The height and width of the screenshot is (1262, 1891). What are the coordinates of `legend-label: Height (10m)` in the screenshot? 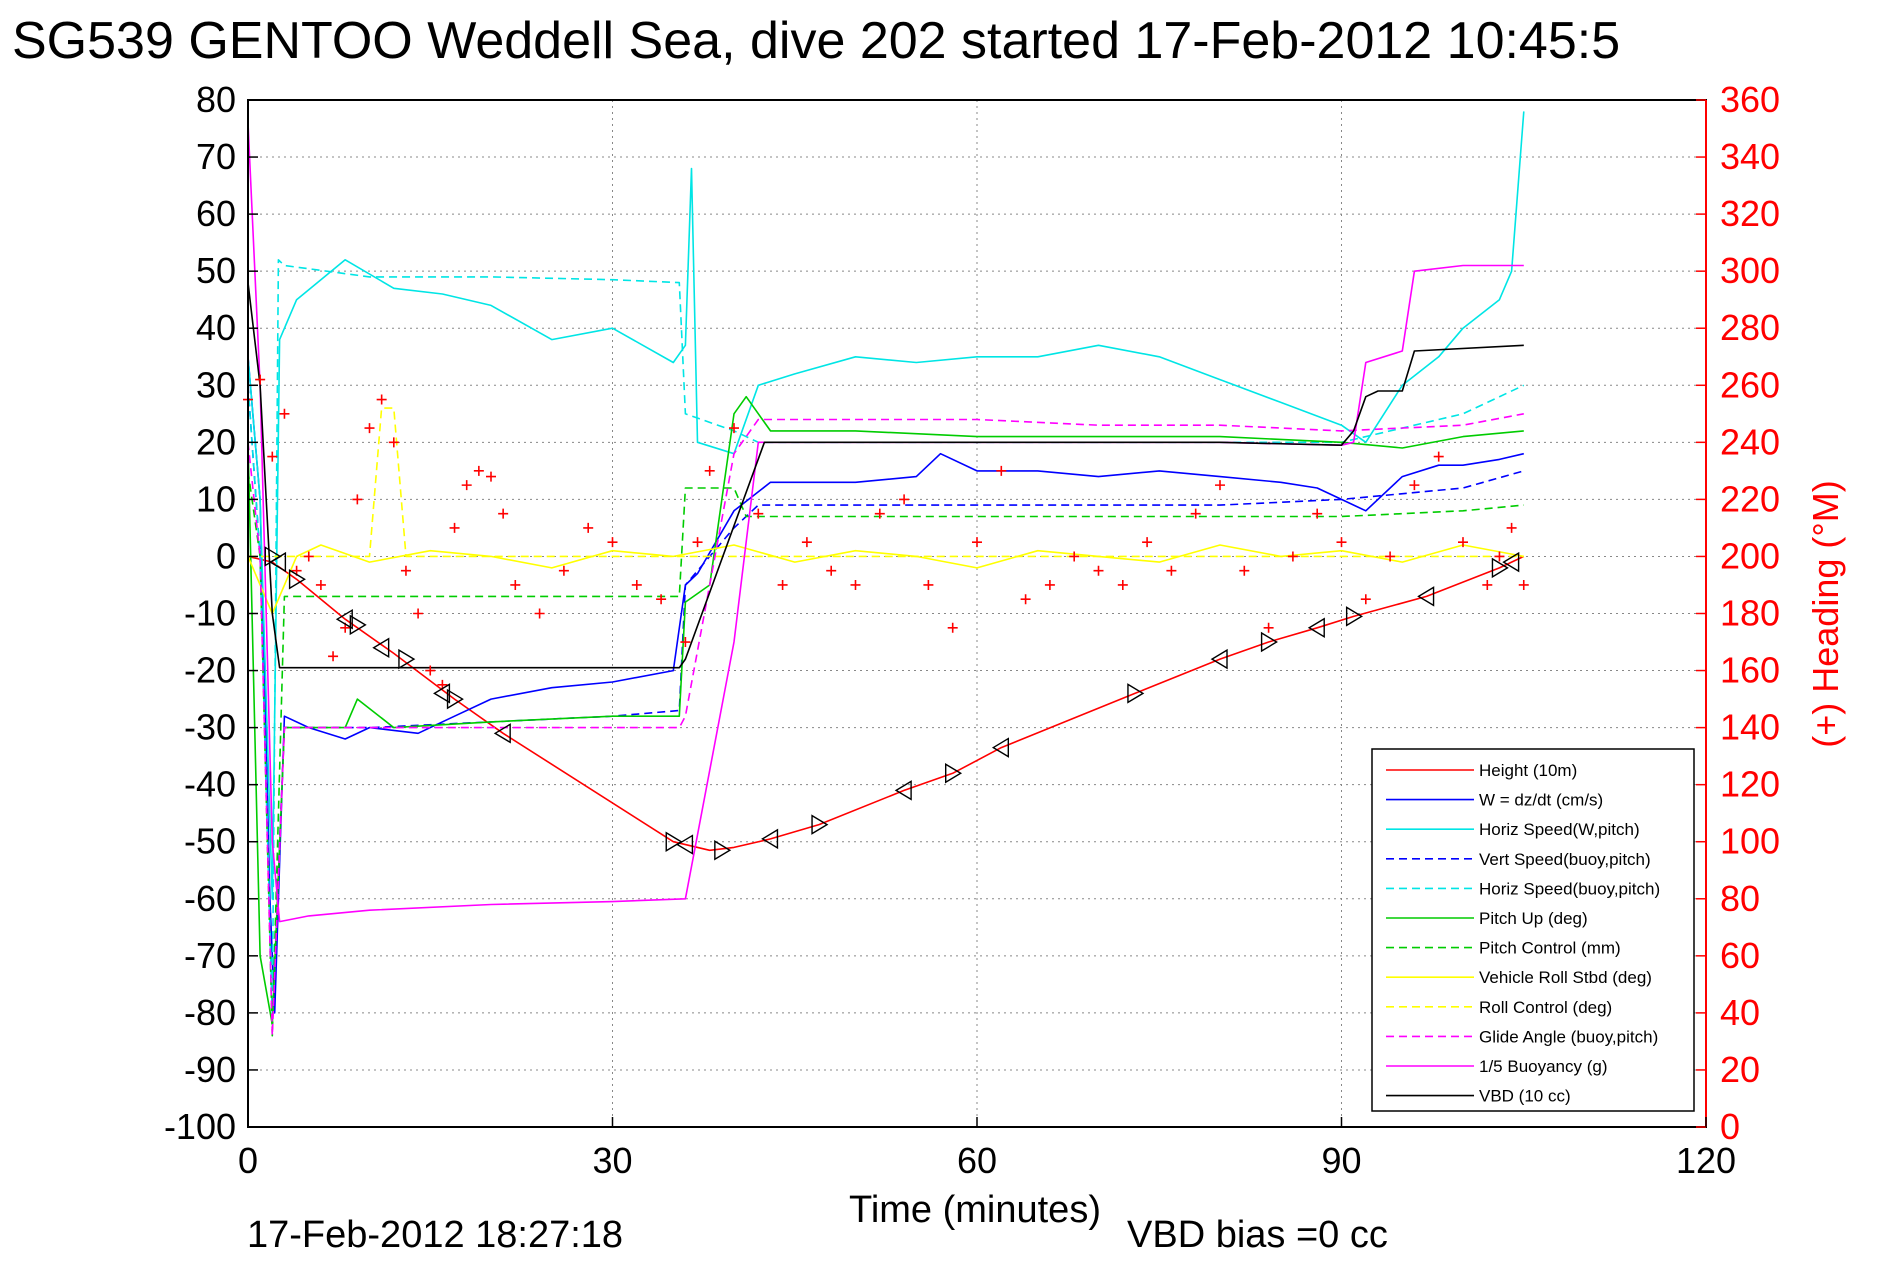 It's located at (1528, 770).